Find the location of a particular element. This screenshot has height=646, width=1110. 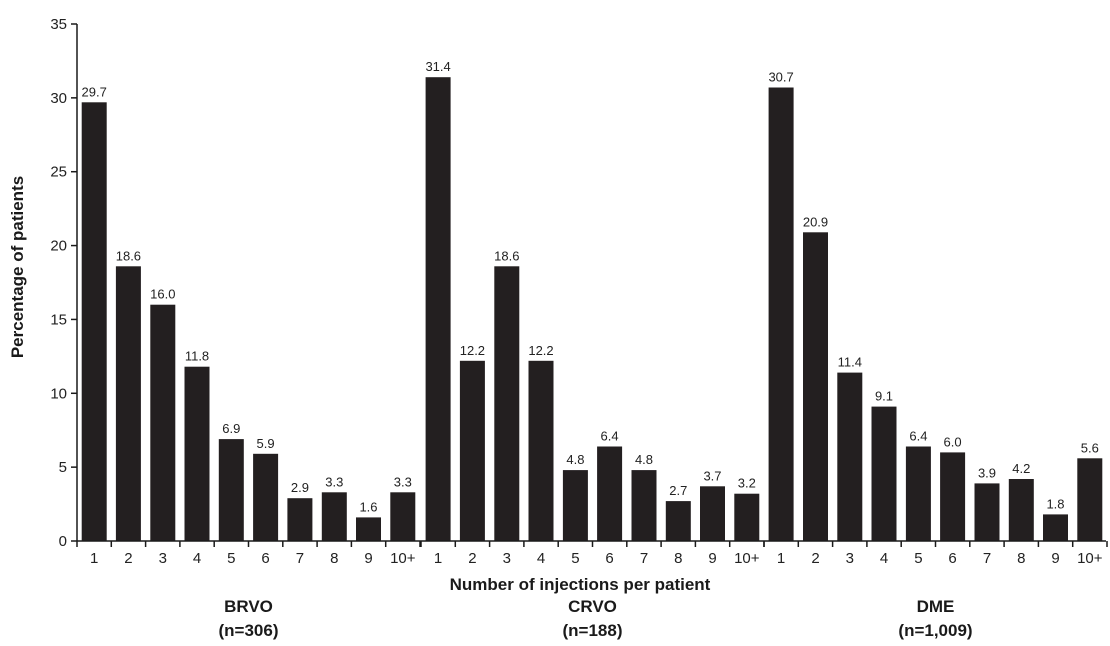

group-n-label-crvo: (n=188) is located at coordinates (593, 630).